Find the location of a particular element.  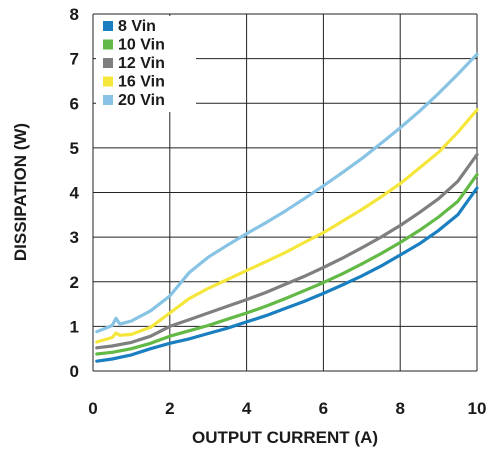

y-tick-label: 0 is located at coordinates (74, 371).